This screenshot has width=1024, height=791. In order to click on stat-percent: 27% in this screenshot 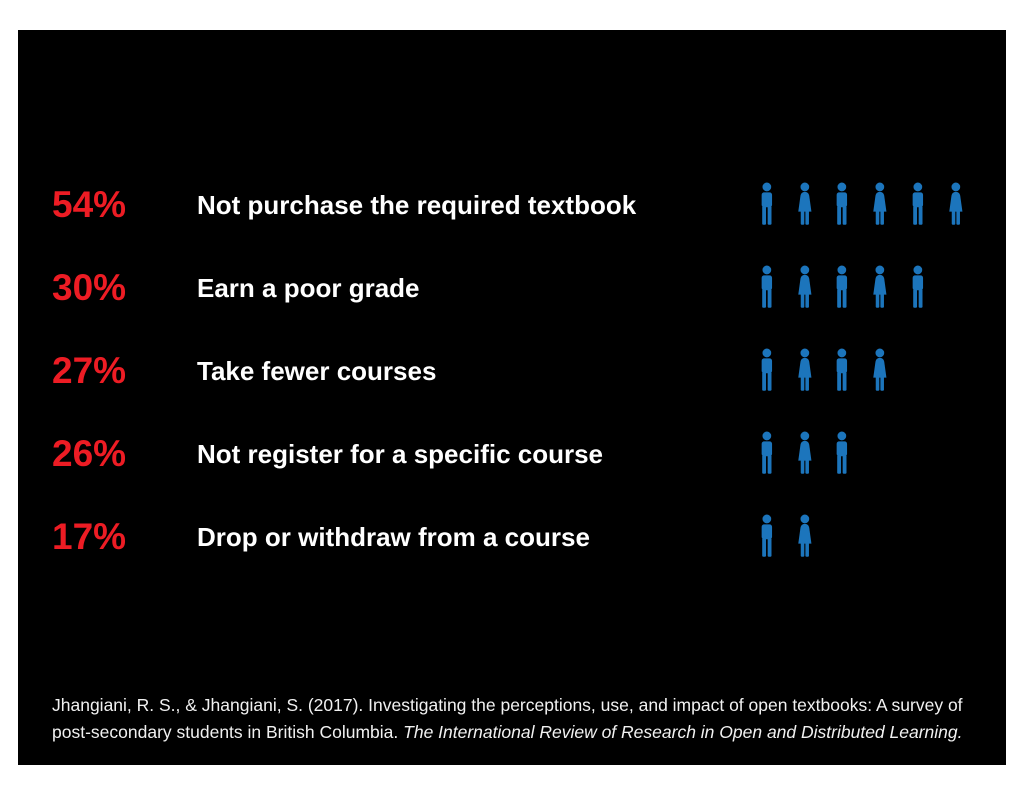, I will do `click(89, 370)`.